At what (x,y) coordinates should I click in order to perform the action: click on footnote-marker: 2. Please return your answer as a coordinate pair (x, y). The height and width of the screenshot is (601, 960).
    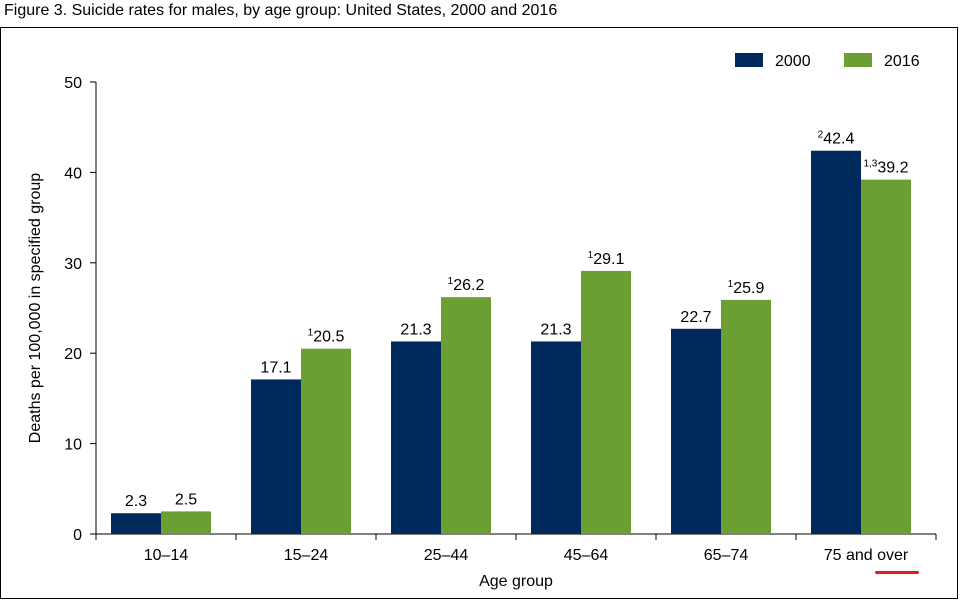
    Looking at the image, I should click on (821, 135).